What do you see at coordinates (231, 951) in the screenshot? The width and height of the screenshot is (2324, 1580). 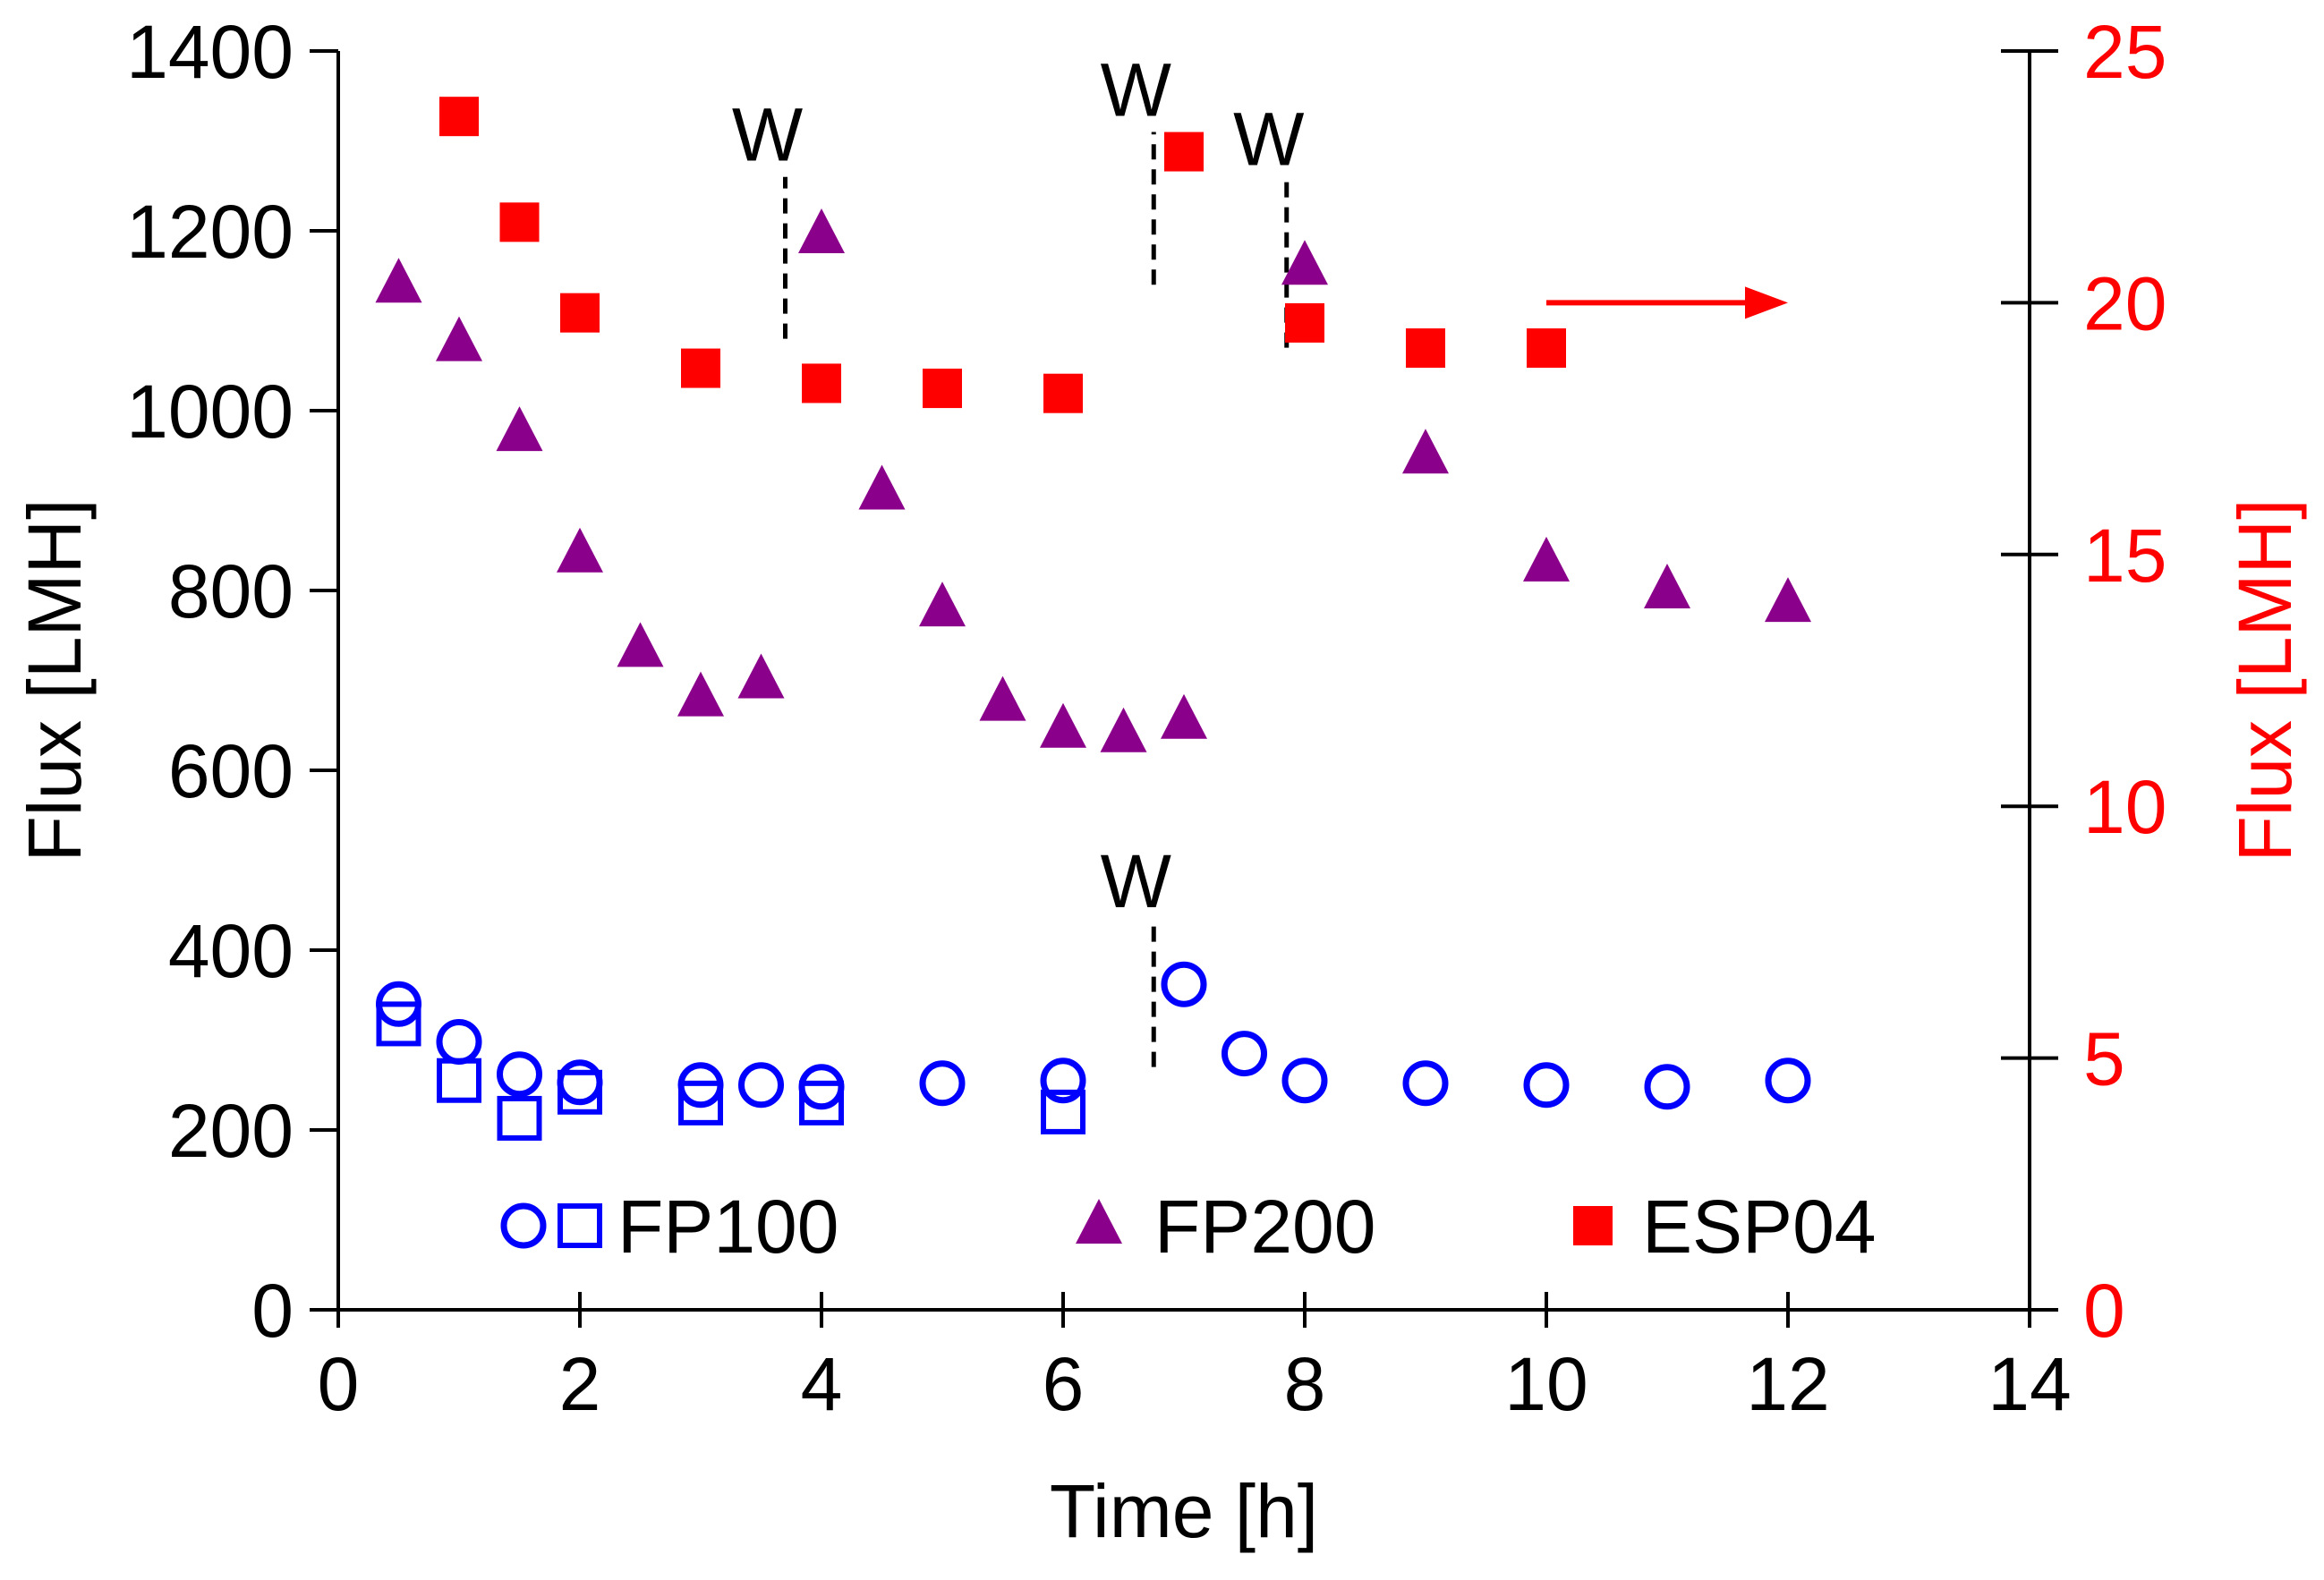 I see `y-tick-label: 400` at bounding box center [231, 951].